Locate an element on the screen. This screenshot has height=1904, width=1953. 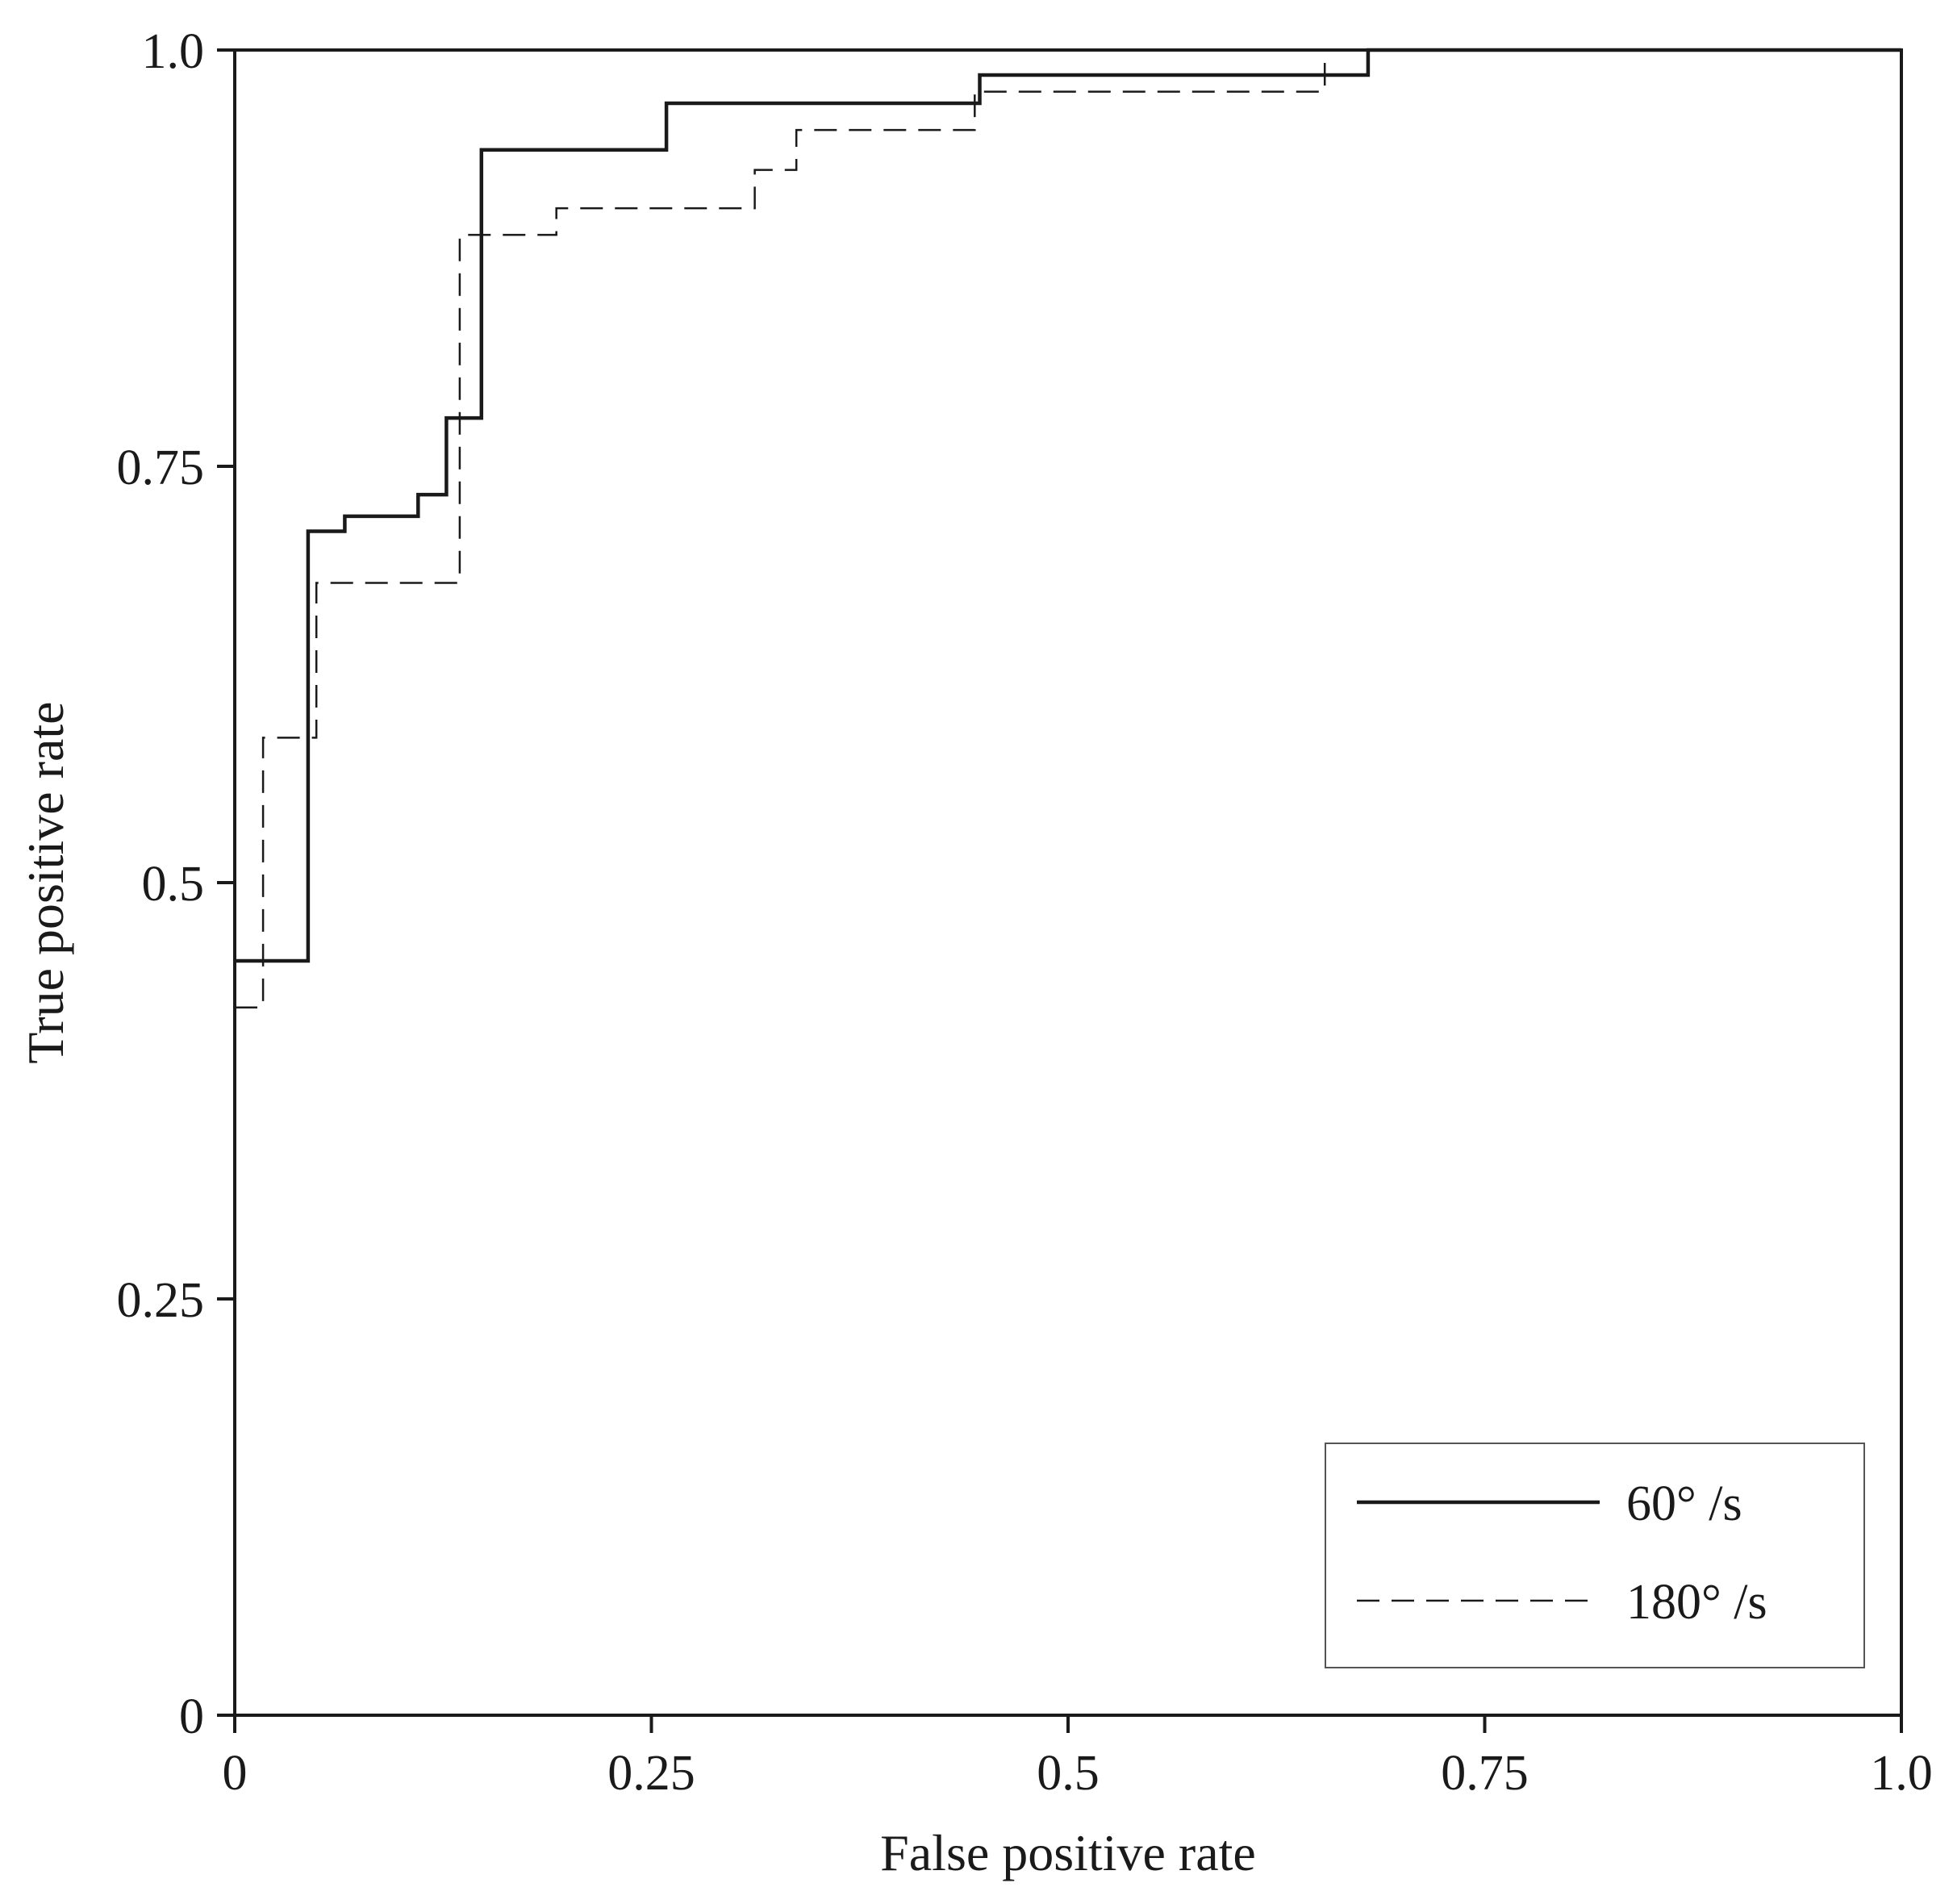
y-axis-ticks: 0 0.25 0.5 0.75 1.0 is located at coordinates (176, 884).